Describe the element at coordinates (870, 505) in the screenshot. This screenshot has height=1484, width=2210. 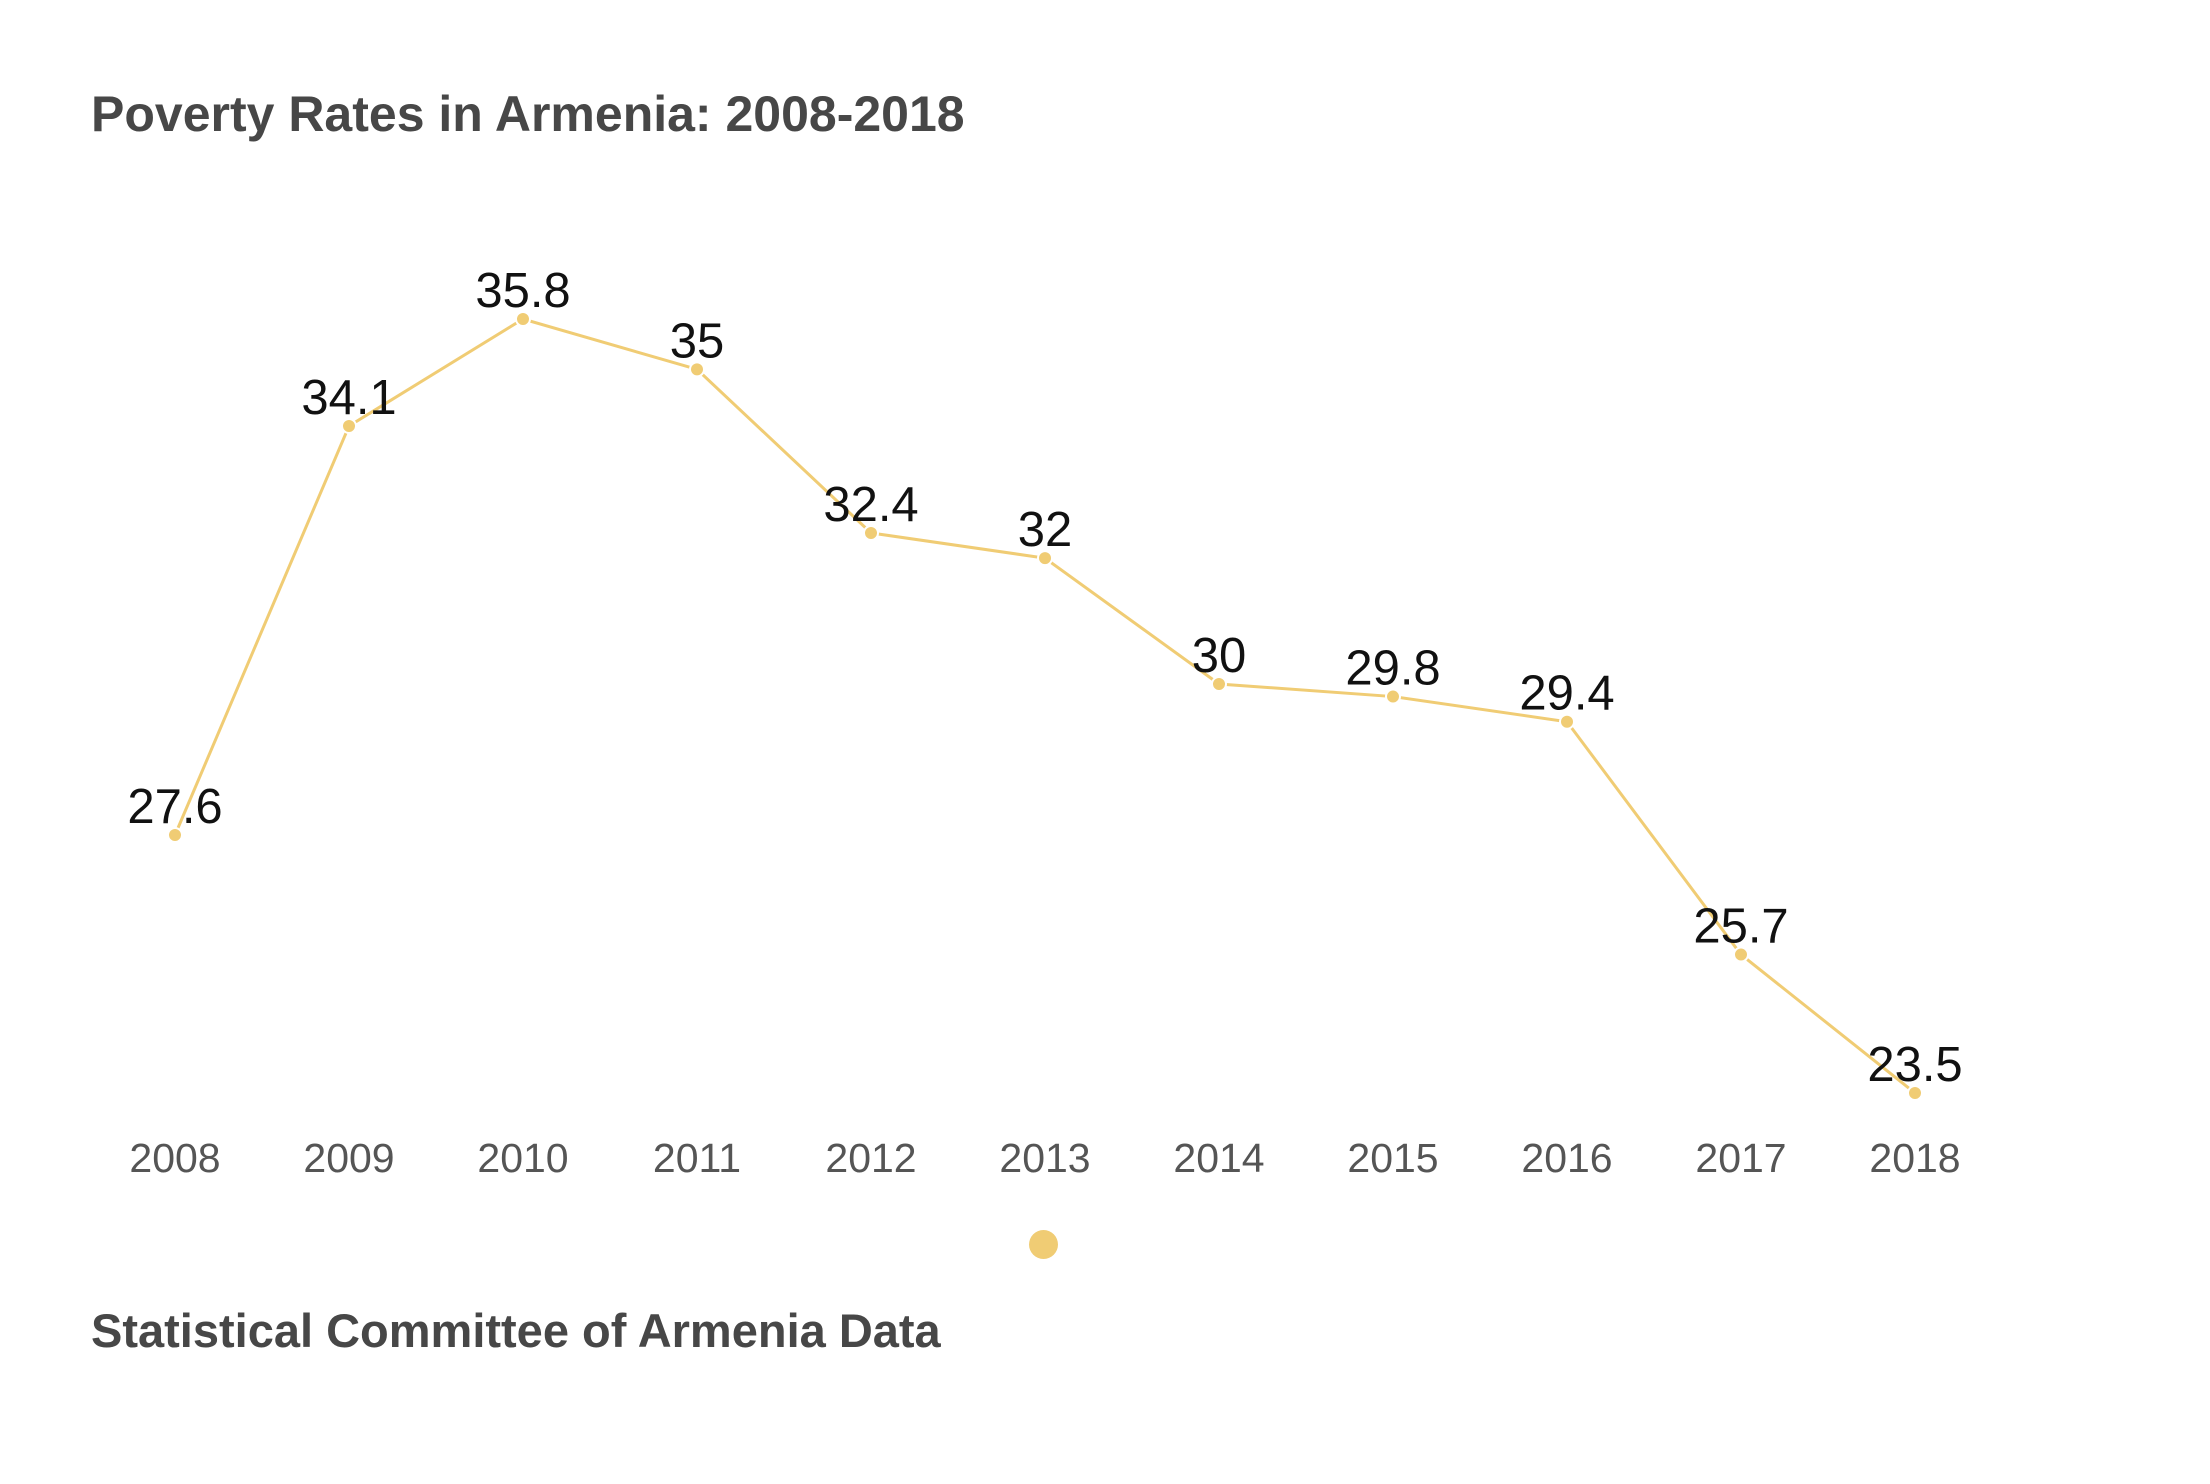
I see `data-label: 32.4` at that location.